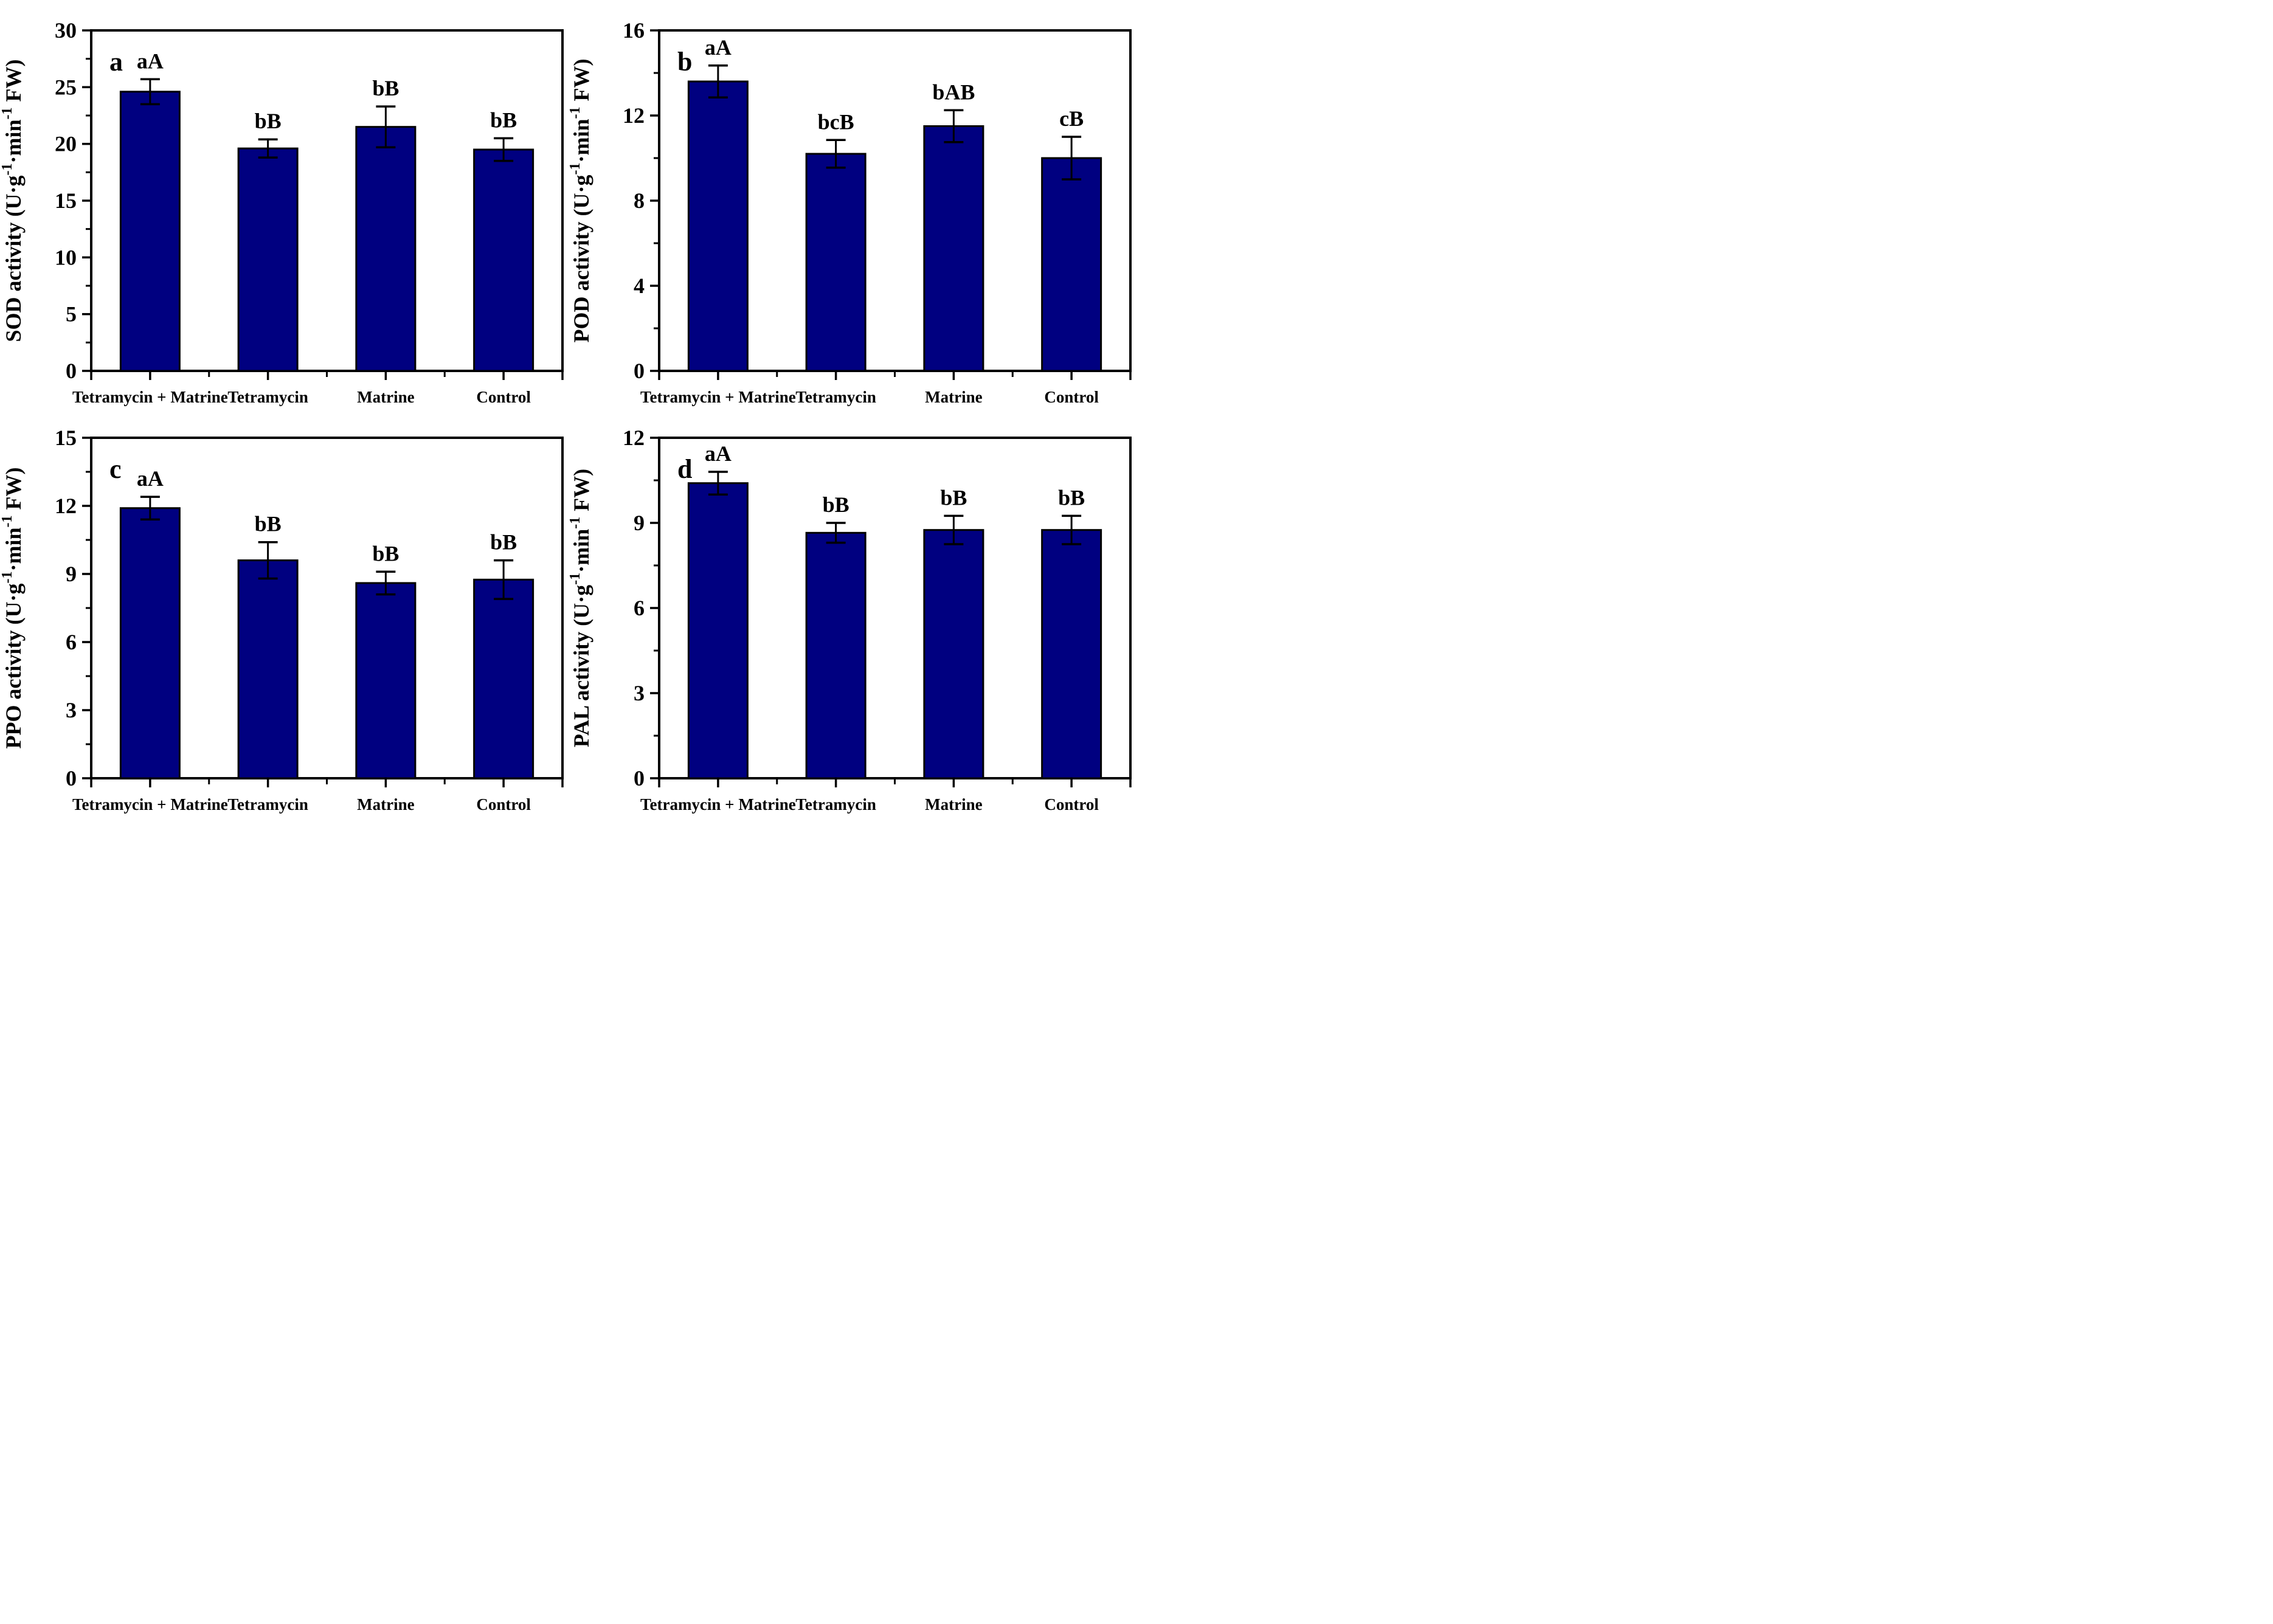 The image size is (2273, 1624). What do you see at coordinates (639, 286) in the screenshot?
I see `y-tick-label: 4` at bounding box center [639, 286].